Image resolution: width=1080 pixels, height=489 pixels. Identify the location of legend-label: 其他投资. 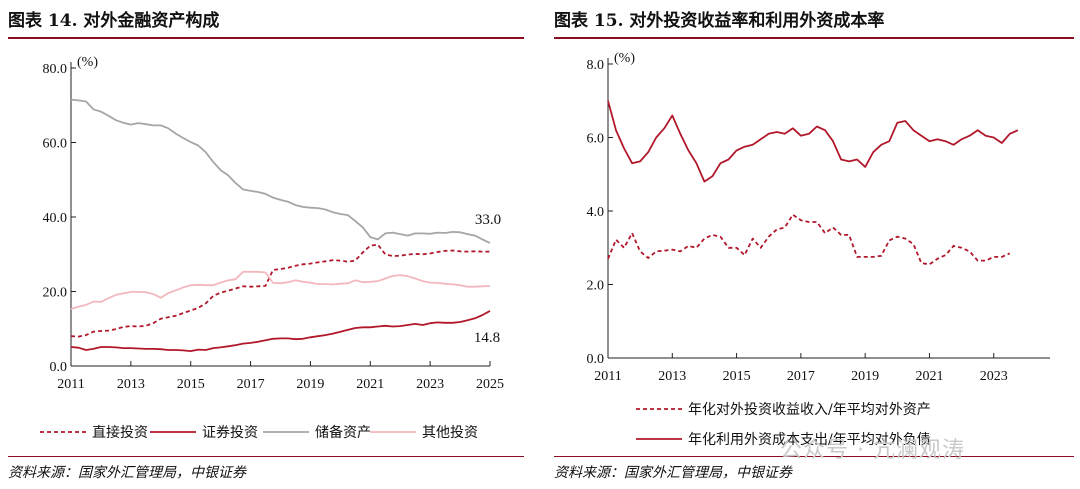
(450, 433).